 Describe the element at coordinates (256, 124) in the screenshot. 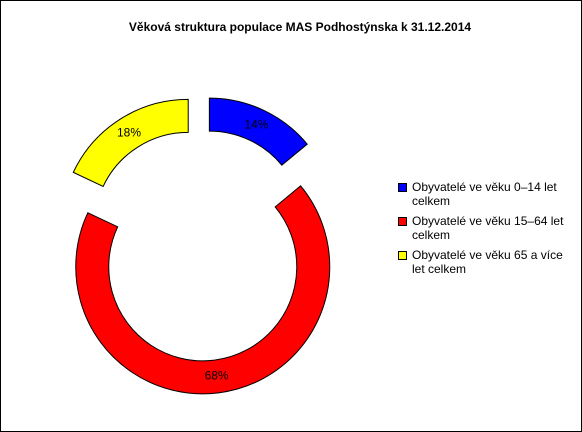

I see `data-label: 14%` at that location.